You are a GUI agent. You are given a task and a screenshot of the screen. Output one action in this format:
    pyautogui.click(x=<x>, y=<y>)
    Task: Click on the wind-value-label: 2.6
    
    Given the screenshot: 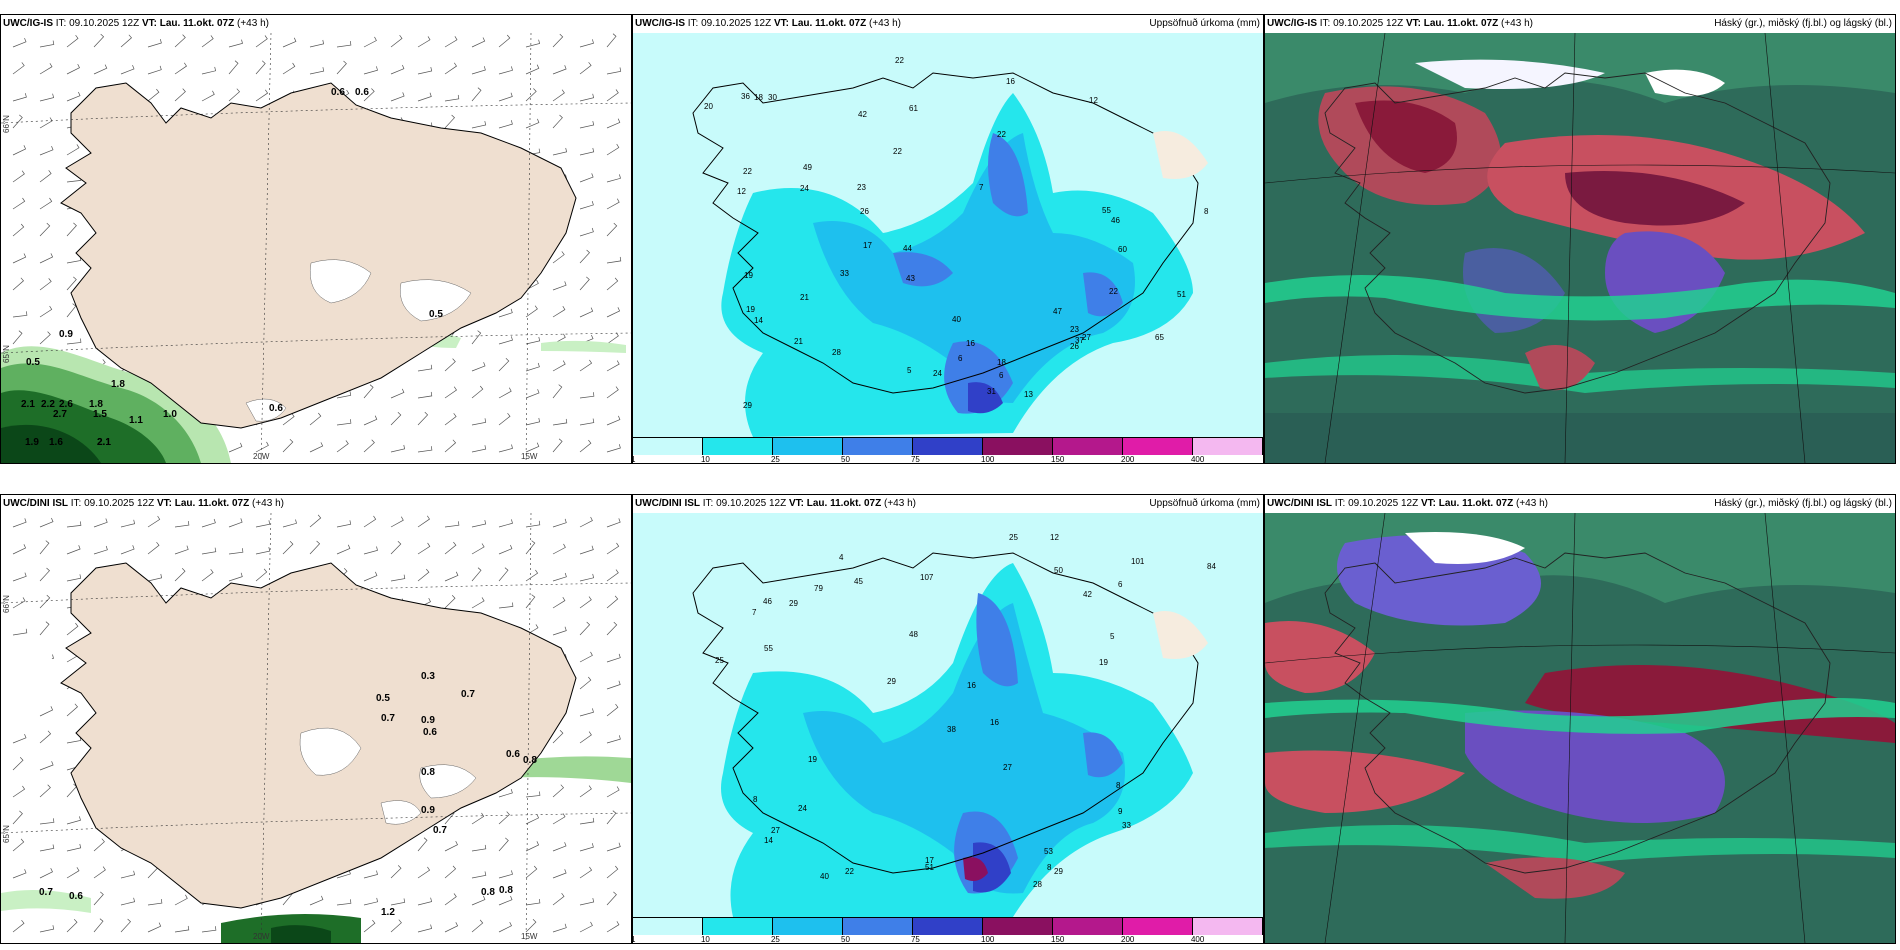 What is the action you would take?
    pyautogui.click(x=66, y=404)
    